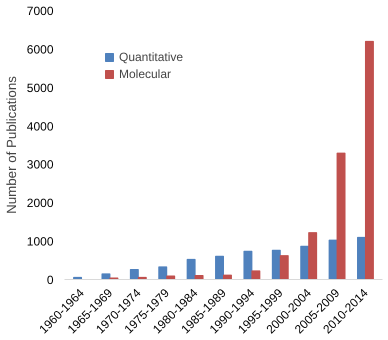  Describe the element at coordinates (11, 145) in the screenshot. I see `y-axis-title: Number of Publications` at that location.